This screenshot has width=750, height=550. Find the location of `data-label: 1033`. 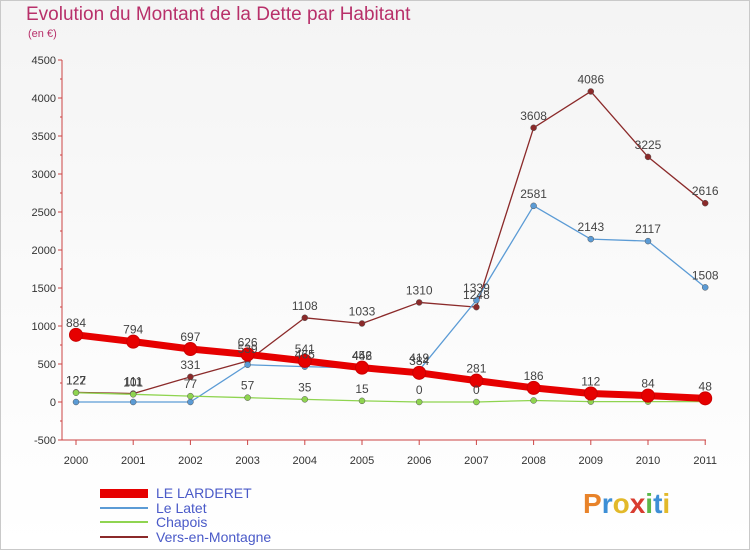

data-label: 1033 is located at coordinates (362, 311).